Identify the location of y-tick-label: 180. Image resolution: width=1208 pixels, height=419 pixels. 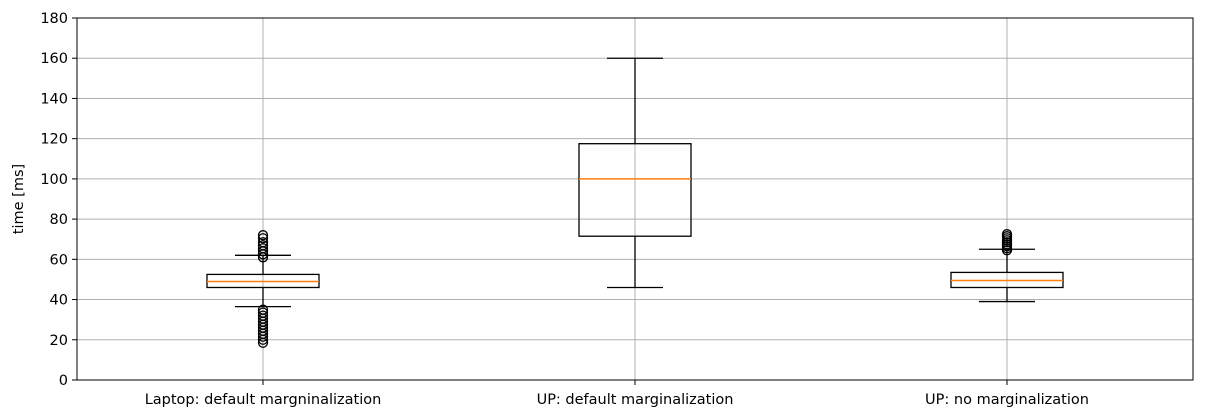
(54, 19).